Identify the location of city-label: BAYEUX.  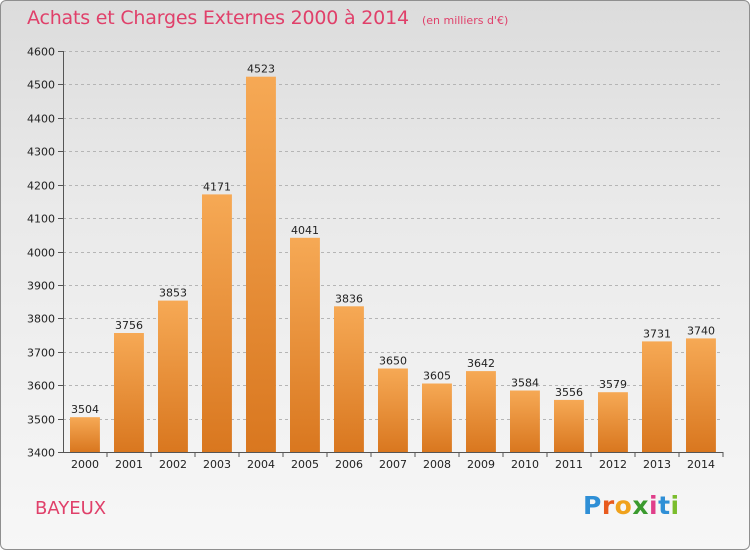
(71, 508).